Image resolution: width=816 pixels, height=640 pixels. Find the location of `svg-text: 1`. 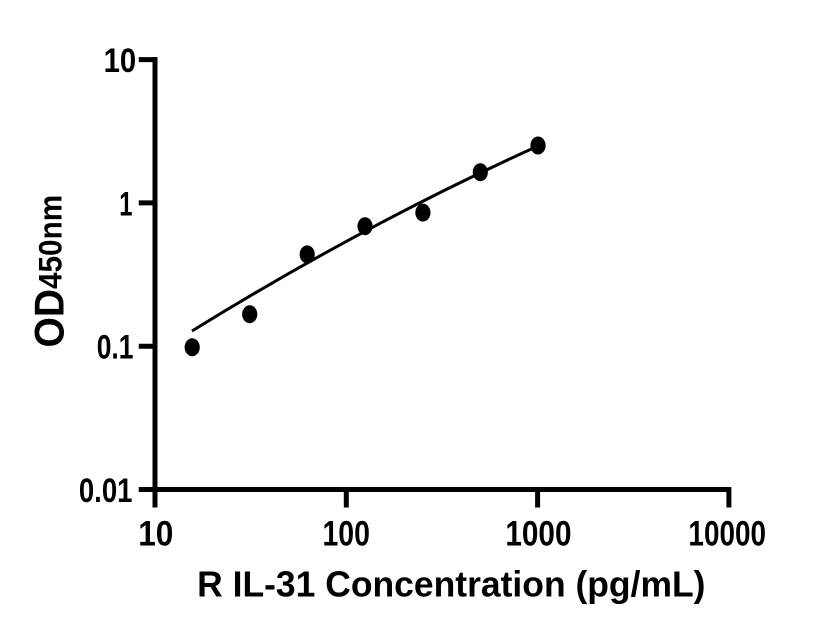

svg-text: 1 is located at coordinates (125, 204).